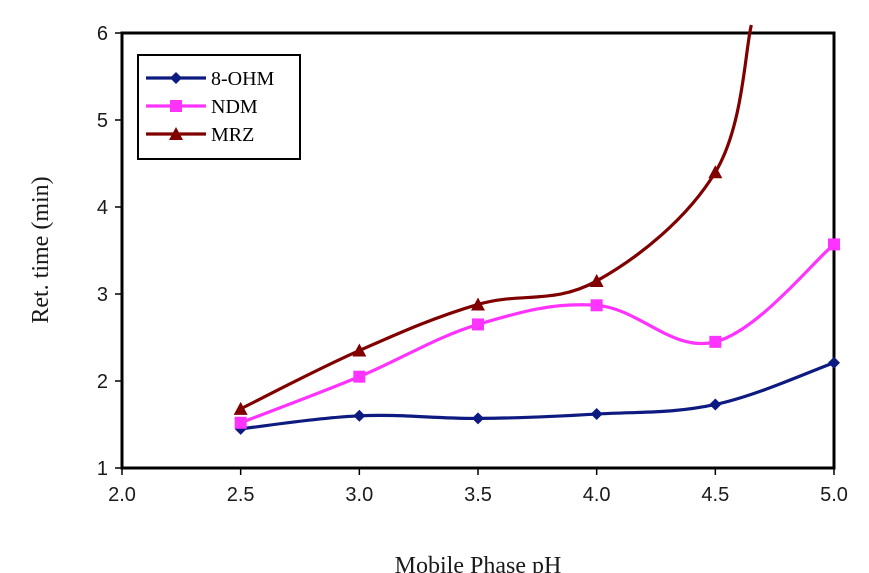 Image resolution: width=869 pixels, height=573 pixels. Describe the element at coordinates (243, 79) in the screenshot. I see `legend-label: 8-OHM` at that location.